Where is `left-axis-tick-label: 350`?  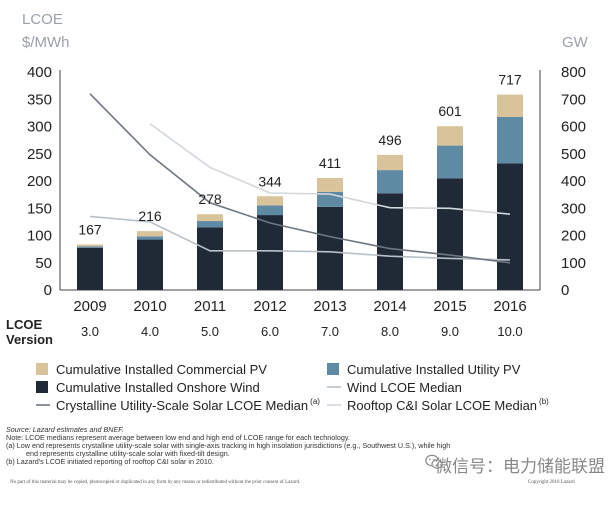 left-axis-tick-label: 350 is located at coordinates (39, 99).